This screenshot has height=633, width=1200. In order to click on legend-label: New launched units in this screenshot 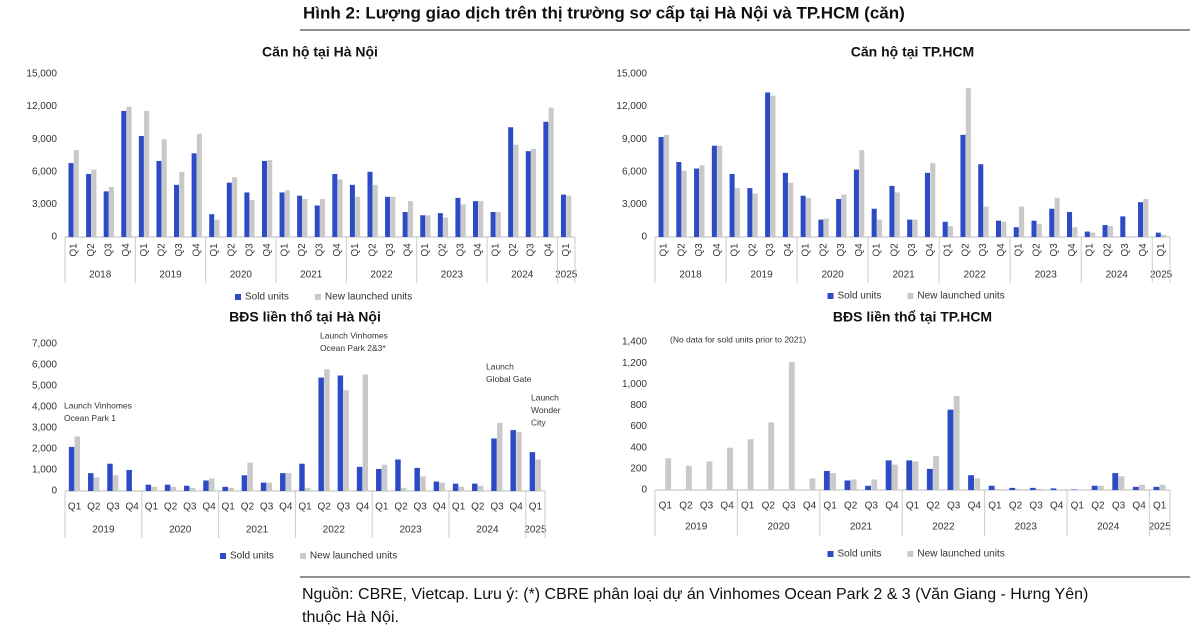, I will do `click(960, 554)`.